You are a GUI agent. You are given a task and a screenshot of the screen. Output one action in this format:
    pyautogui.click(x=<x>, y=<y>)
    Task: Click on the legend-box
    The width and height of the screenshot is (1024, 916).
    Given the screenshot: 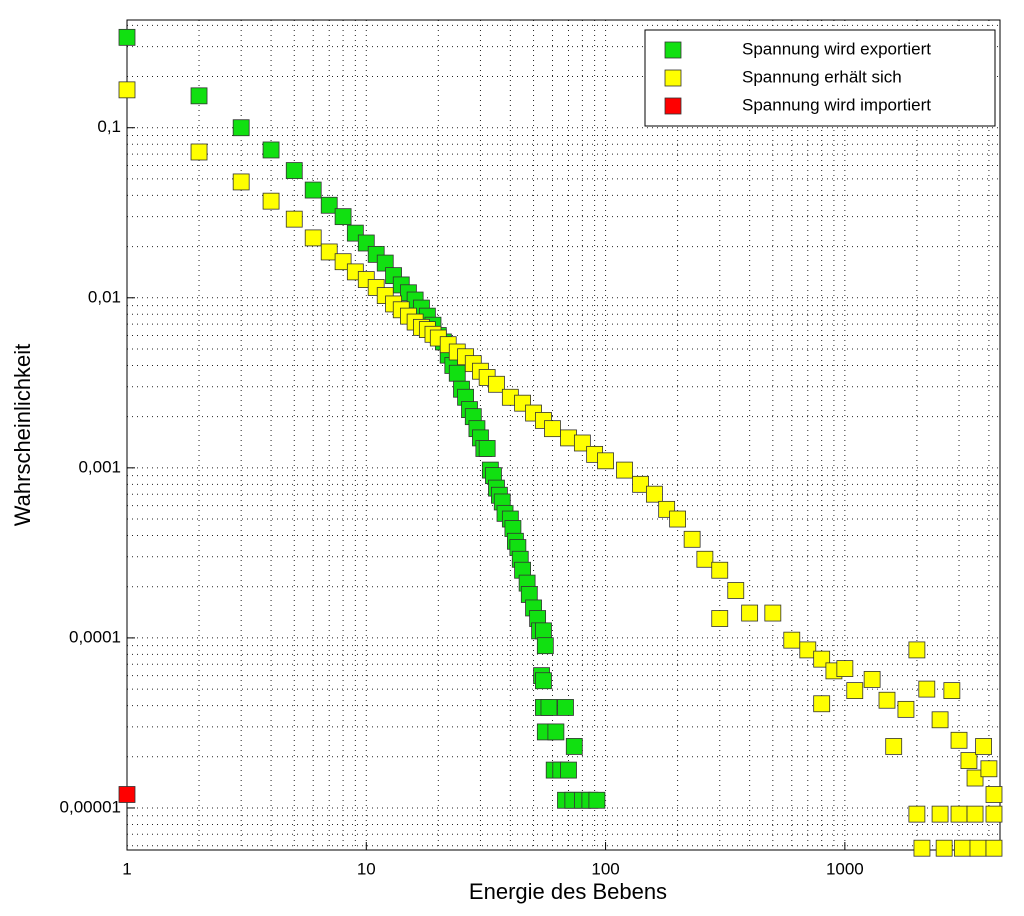 What is the action you would take?
    pyautogui.click(x=820, y=78)
    